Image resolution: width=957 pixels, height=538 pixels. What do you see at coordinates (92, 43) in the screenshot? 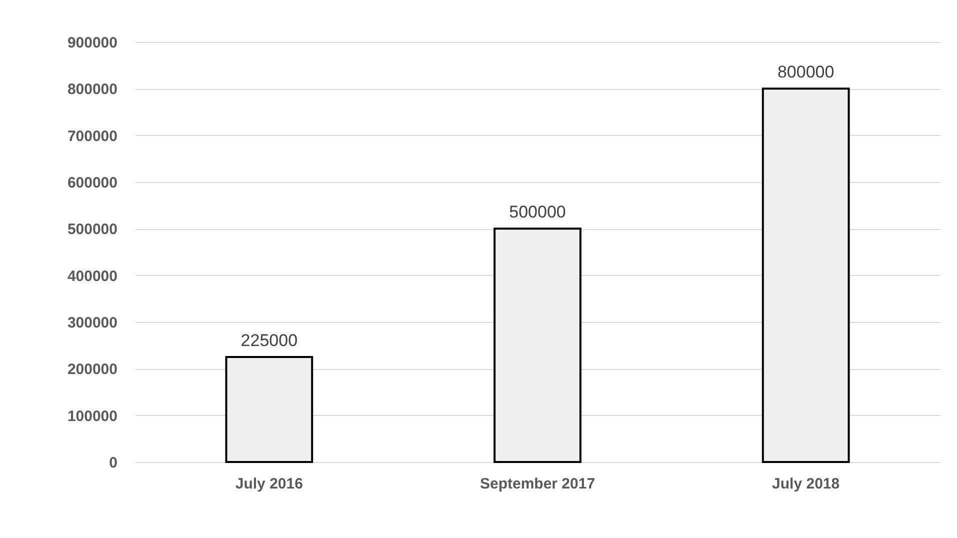
I see `y-tick-label: 900000` at bounding box center [92, 43].